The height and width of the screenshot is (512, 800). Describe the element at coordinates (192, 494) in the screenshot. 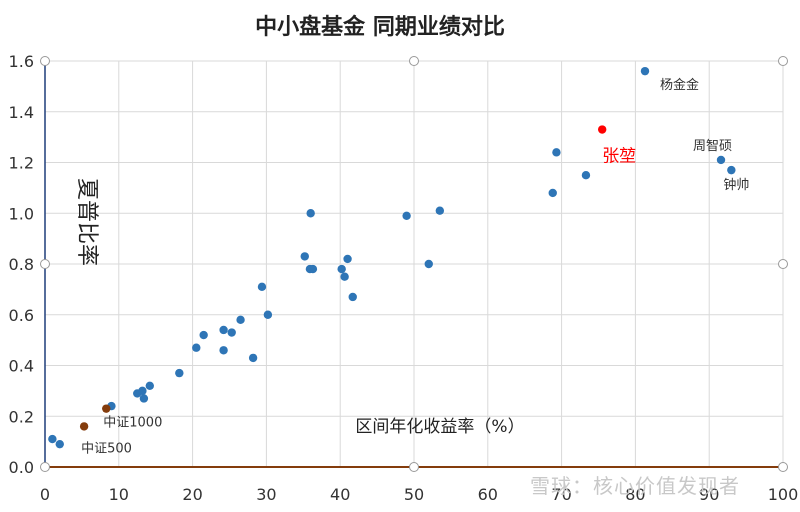

I see `x-tick-label: 20` at that location.